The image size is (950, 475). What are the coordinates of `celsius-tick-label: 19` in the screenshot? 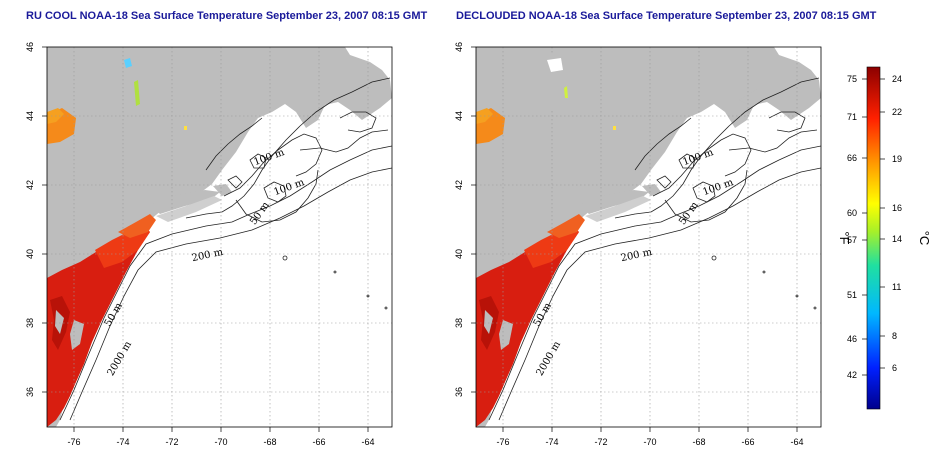 It's located at (897, 159).